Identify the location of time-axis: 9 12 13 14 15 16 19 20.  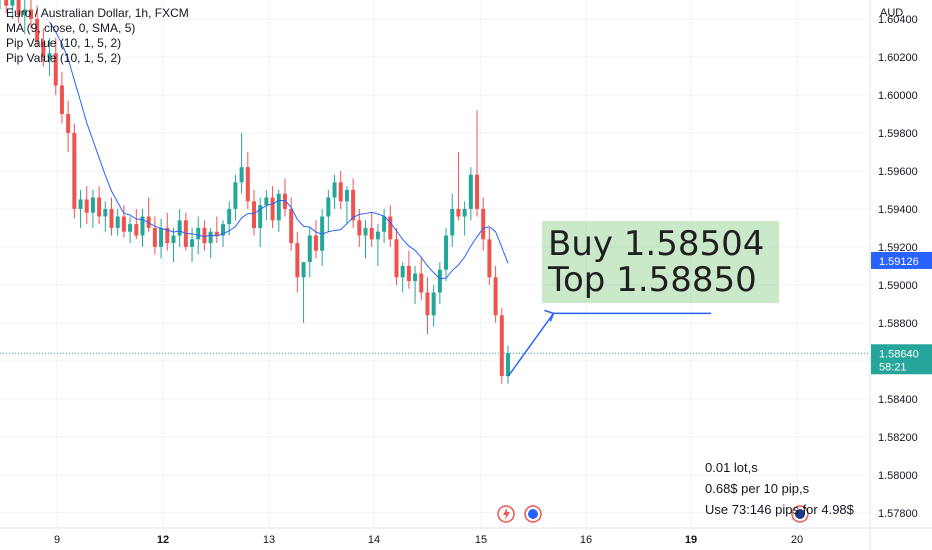
(428, 540).